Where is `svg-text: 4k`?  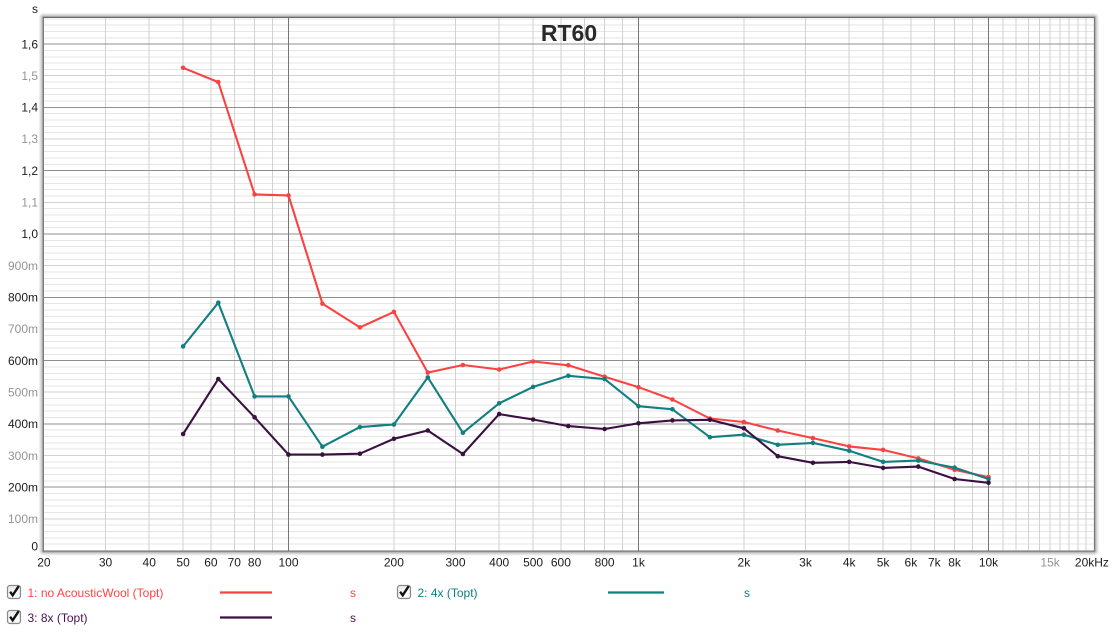
svg-text: 4k is located at coordinates (850, 563).